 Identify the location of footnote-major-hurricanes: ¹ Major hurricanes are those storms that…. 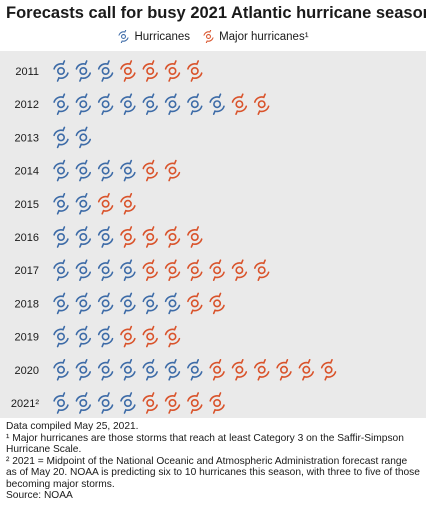
(205, 444).